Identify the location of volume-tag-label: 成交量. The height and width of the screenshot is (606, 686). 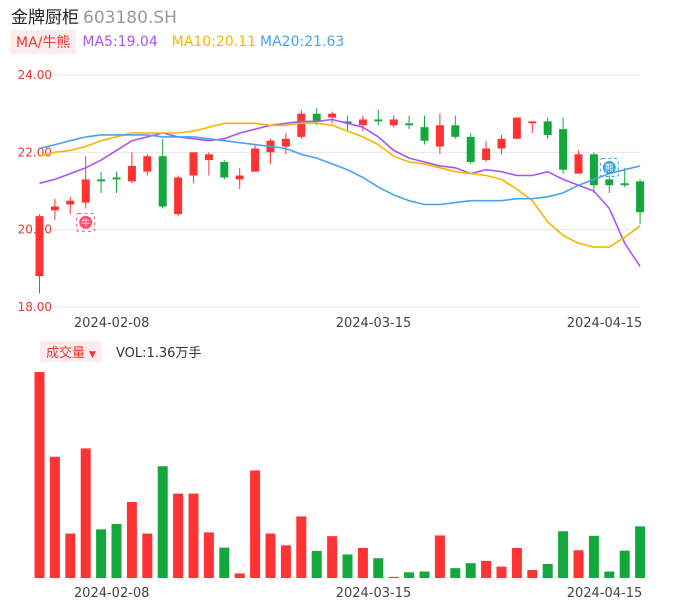
(66, 353).